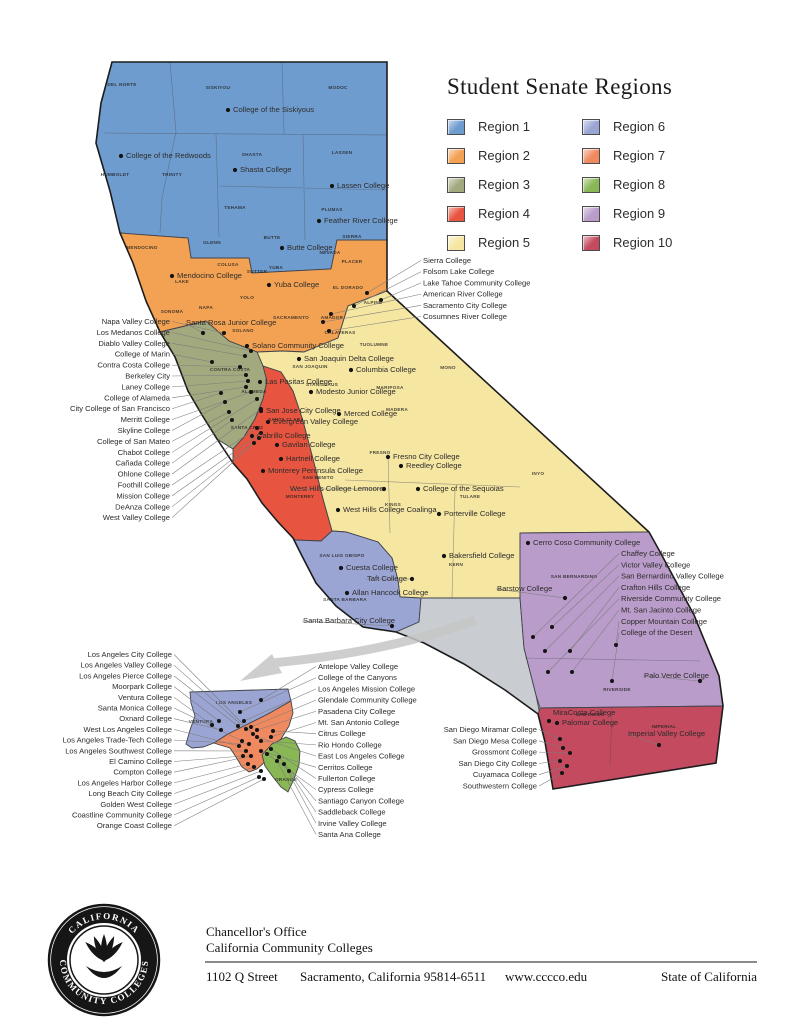 The width and height of the screenshot is (791, 1024). I want to click on college-label: Fullerton College, so click(346, 778).